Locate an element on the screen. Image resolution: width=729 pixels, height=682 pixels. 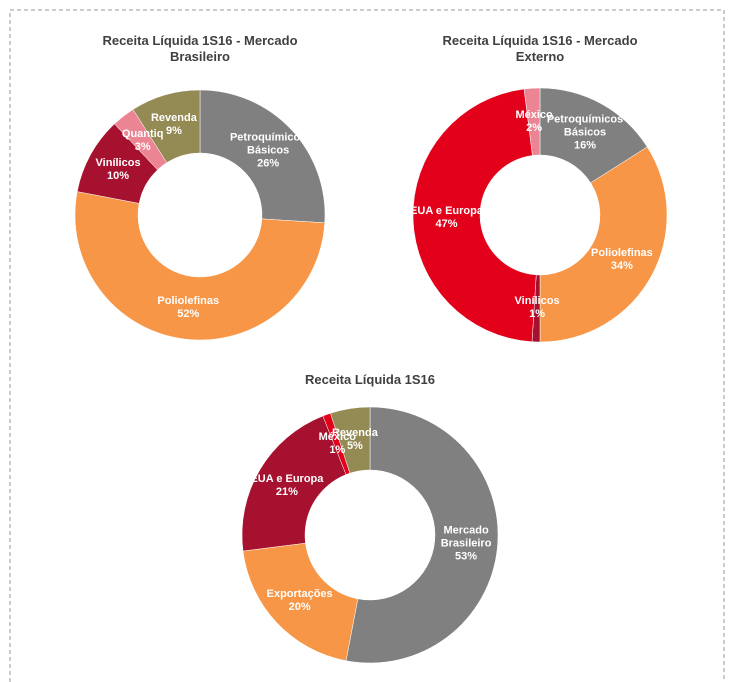
slice-value: 53% is located at coordinates (466, 556).